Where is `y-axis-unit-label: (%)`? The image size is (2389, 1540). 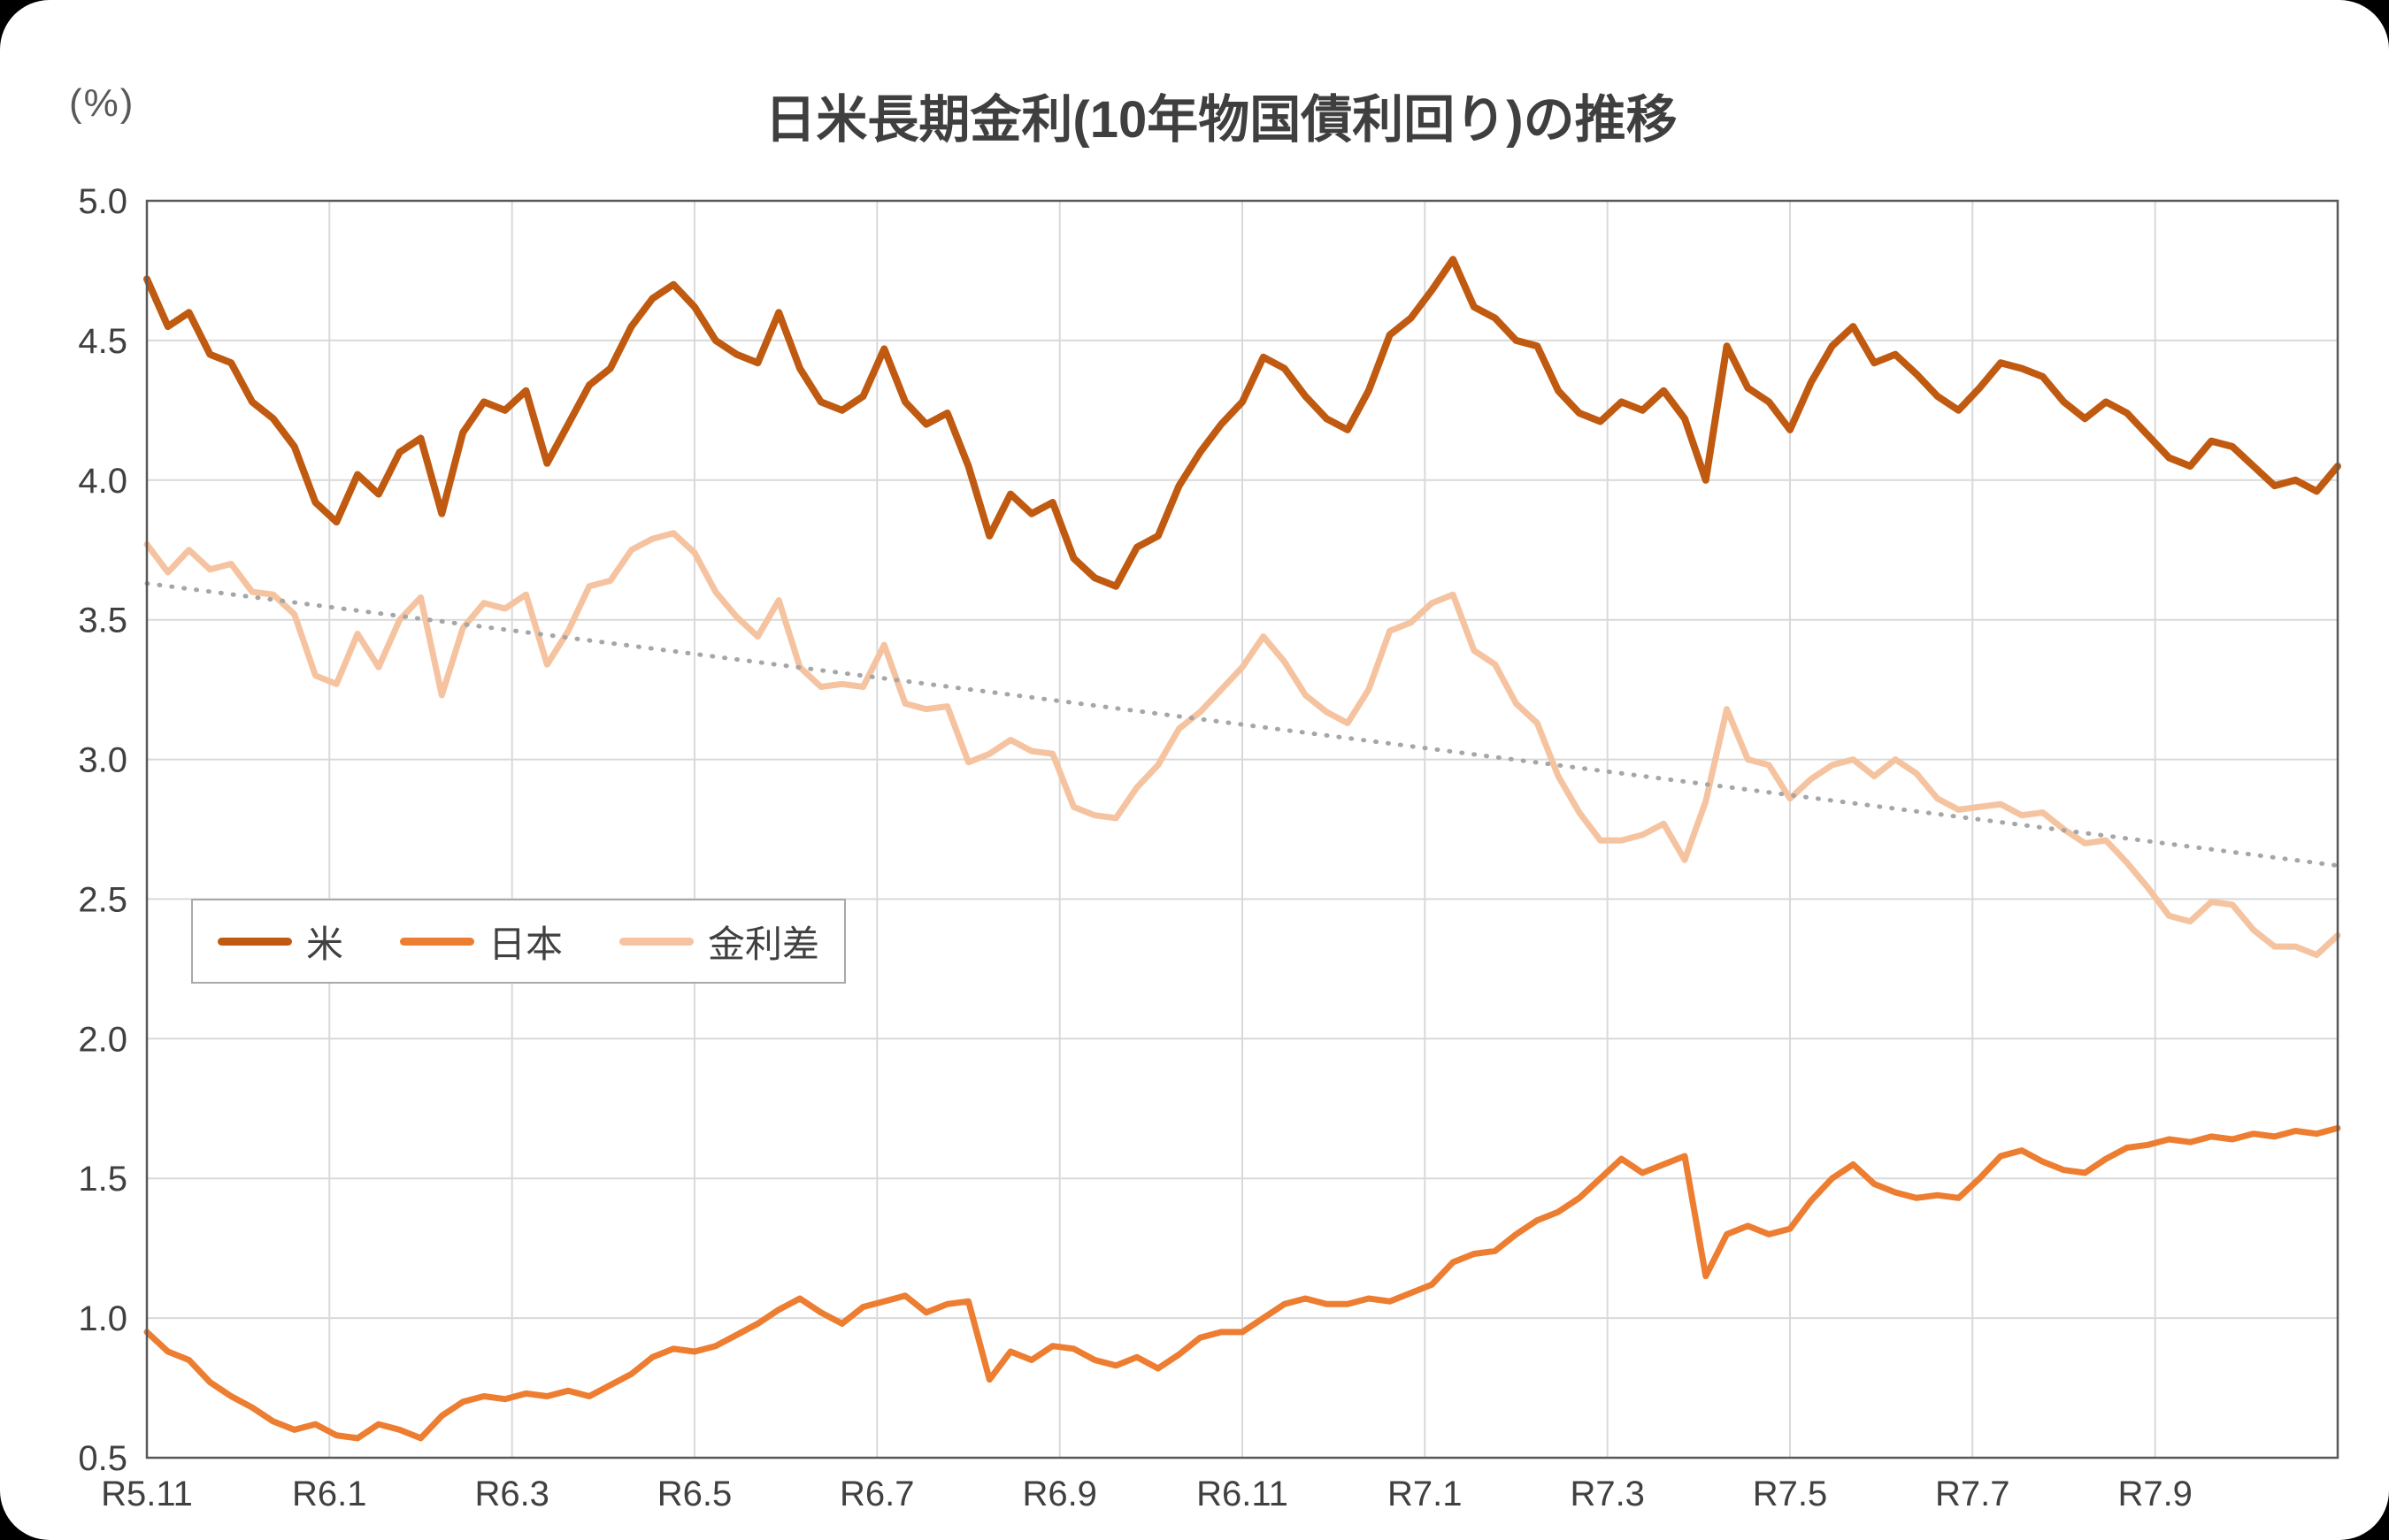
y-axis-unit-label: (%) is located at coordinates (102, 103).